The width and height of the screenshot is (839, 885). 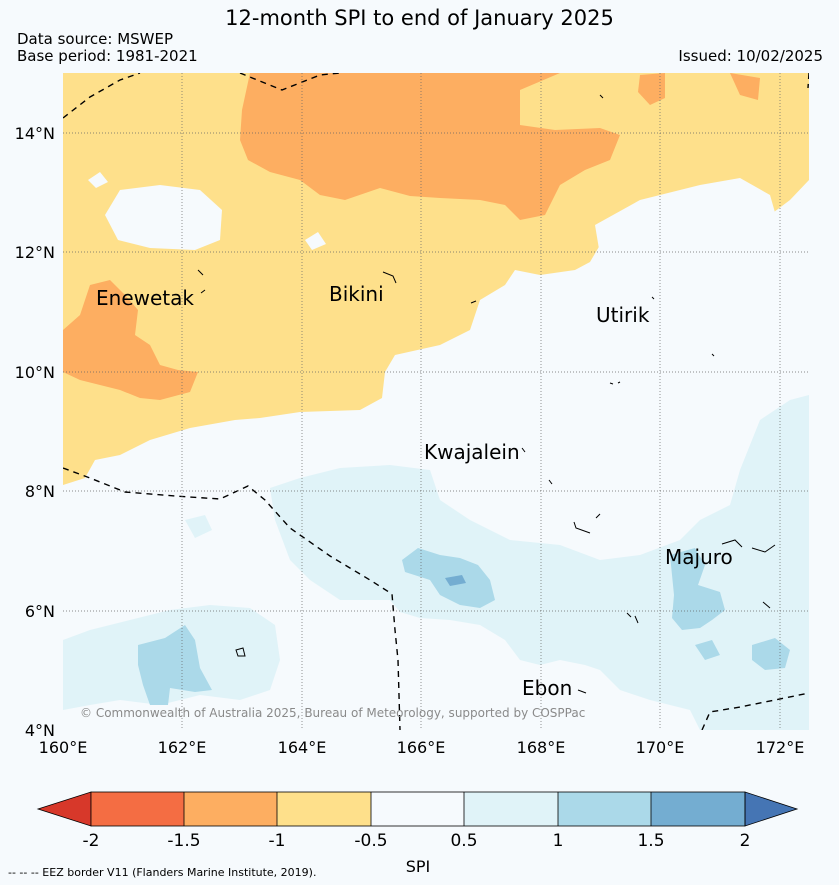 I want to click on data-source: Data source: MSWEP, so click(x=95, y=39).